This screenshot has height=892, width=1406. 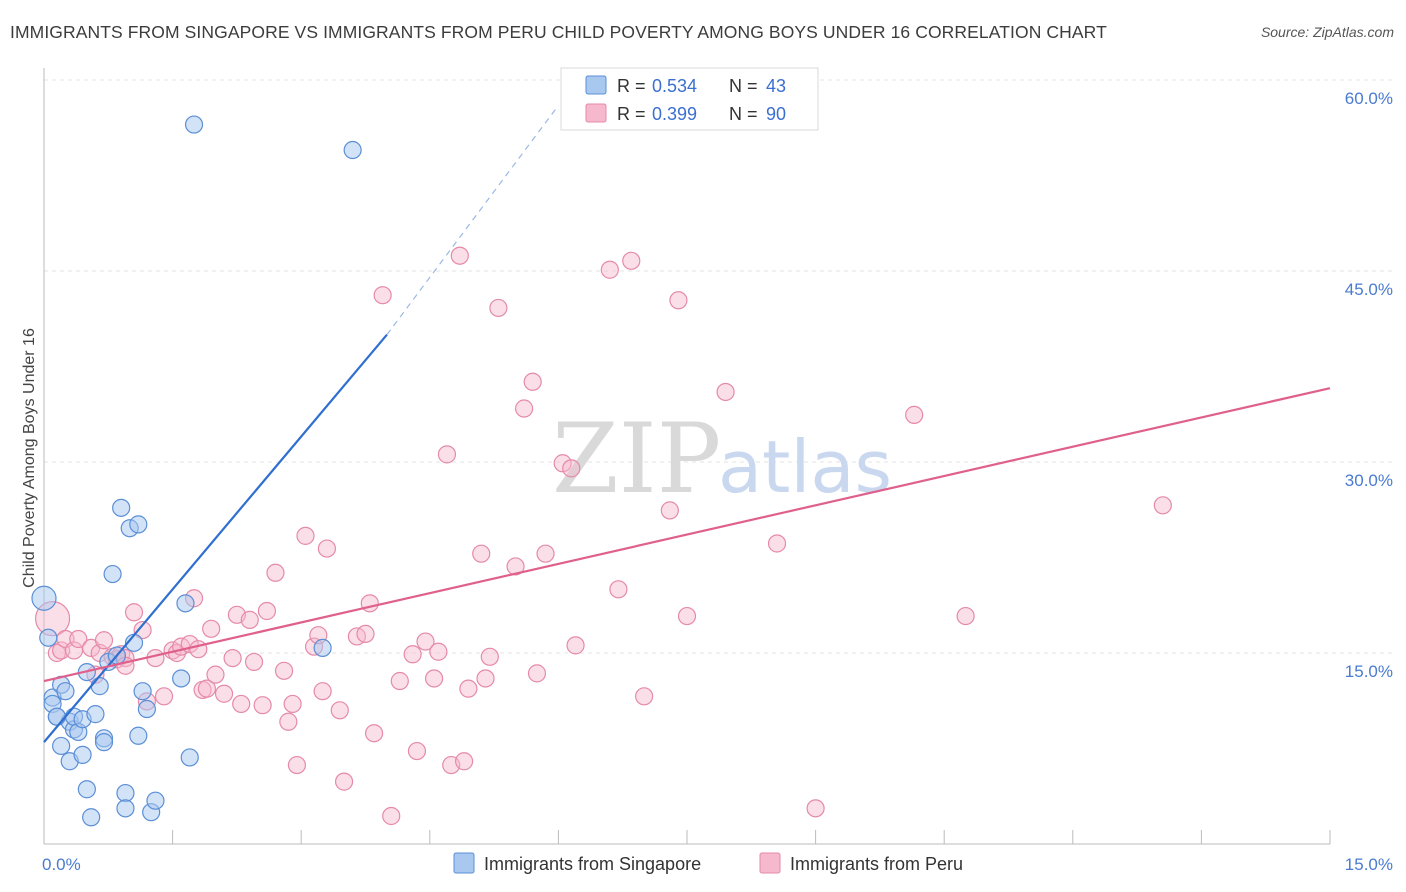 What do you see at coordinates (674, 86) in the screenshot?
I see `legend-r-value-singapore: 0.534` at bounding box center [674, 86].